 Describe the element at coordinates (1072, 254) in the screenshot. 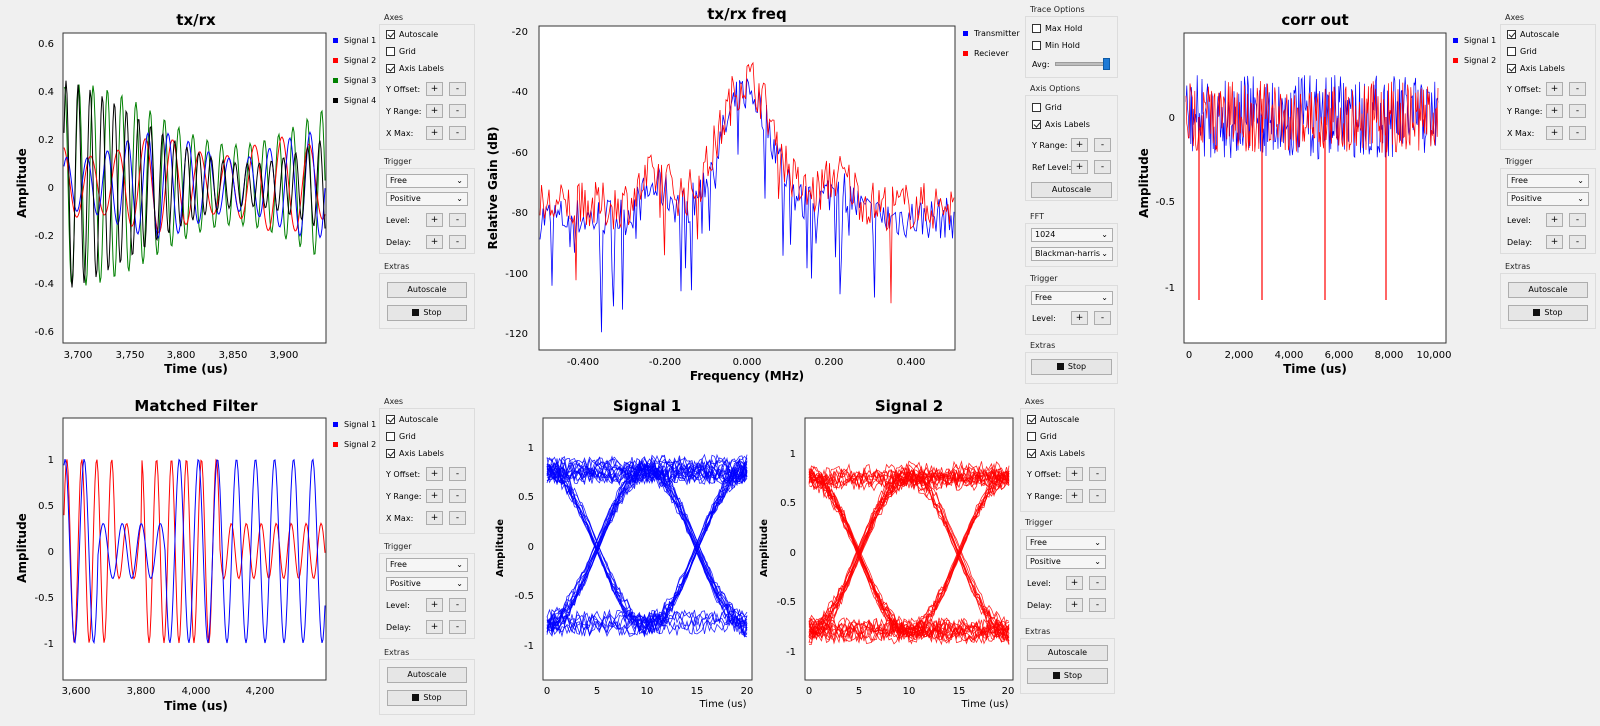

I see `fft-window-select: Blackman-harris ⌄` at that location.